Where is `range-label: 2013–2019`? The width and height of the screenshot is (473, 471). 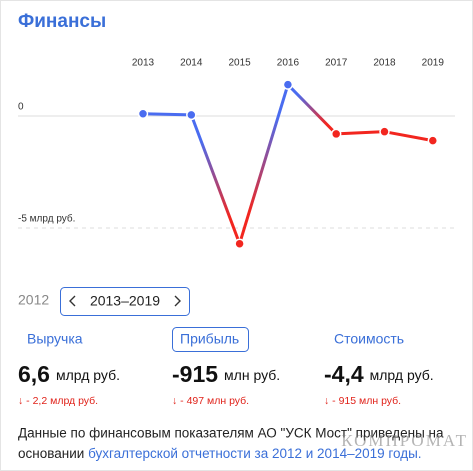 range-label: 2013–2019 is located at coordinates (125, 301).